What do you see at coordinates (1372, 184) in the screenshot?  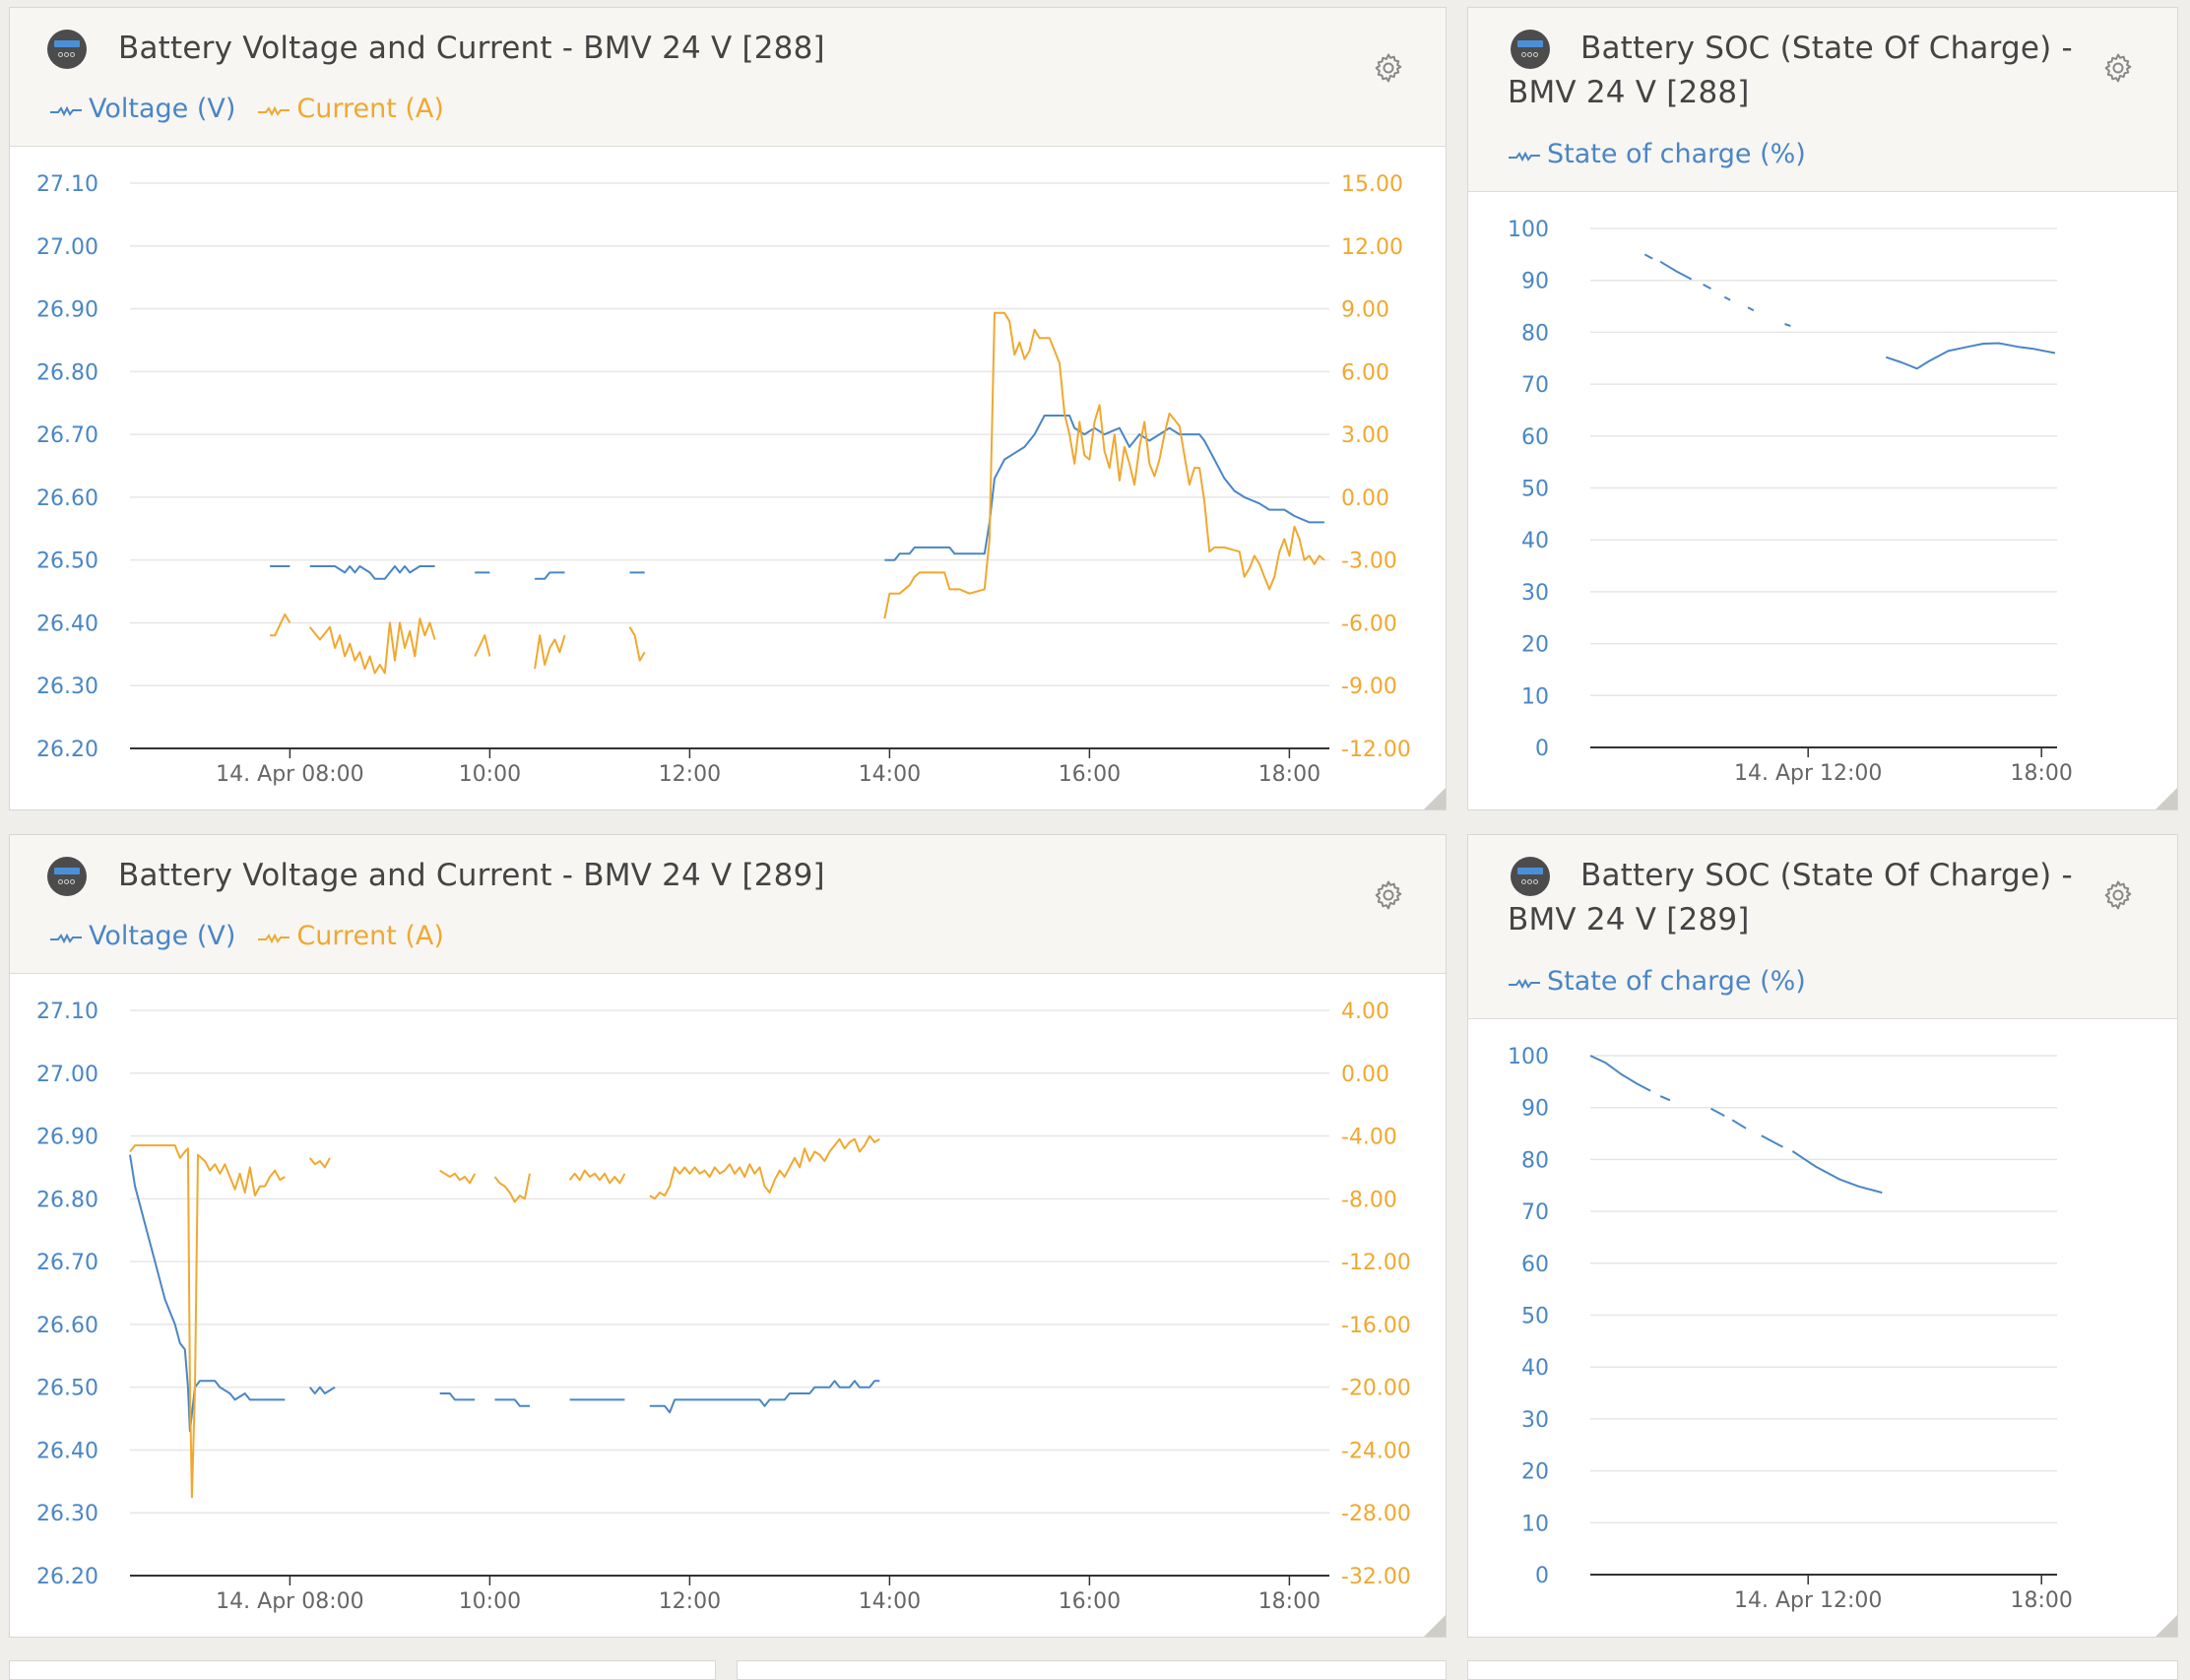 I see `y-right-tick-label: 15.00` at bounding box center [1372, 184].